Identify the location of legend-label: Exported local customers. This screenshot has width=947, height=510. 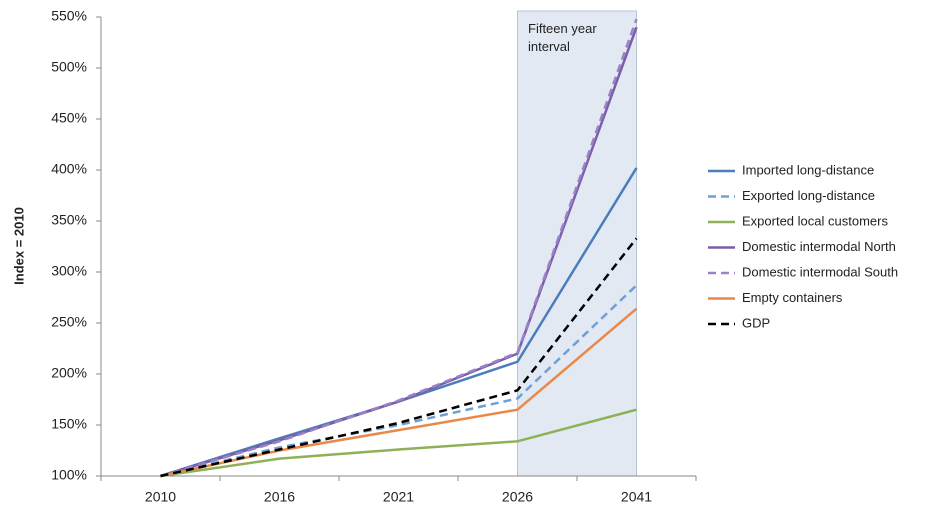
(815, 220).